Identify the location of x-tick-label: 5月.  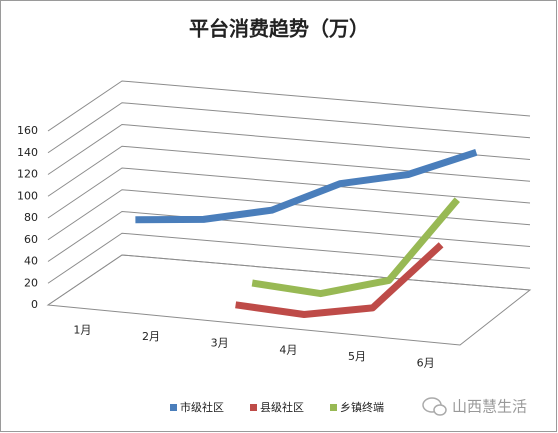
(357, 356).